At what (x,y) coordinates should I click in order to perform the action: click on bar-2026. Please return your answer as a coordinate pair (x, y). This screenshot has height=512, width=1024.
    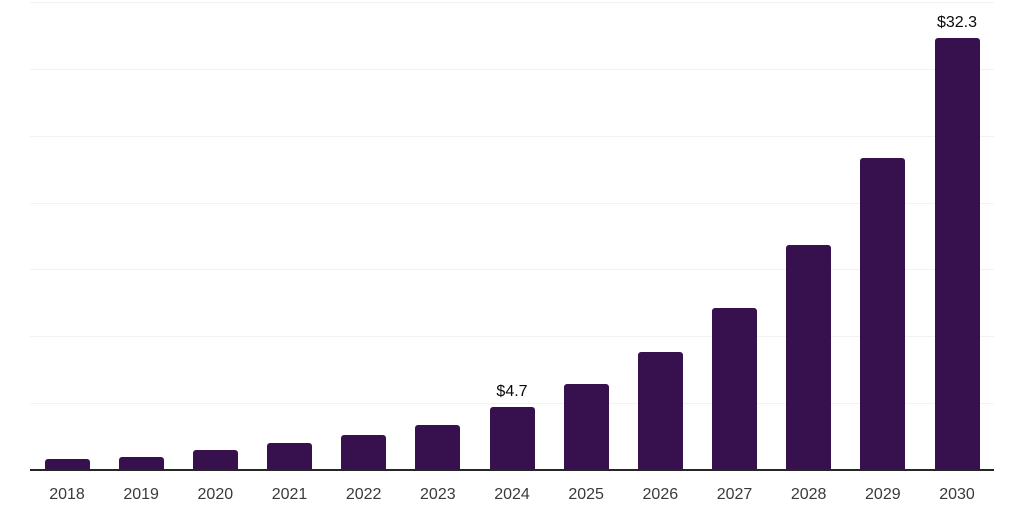
    Looking at the image, I should click on (660, 411).